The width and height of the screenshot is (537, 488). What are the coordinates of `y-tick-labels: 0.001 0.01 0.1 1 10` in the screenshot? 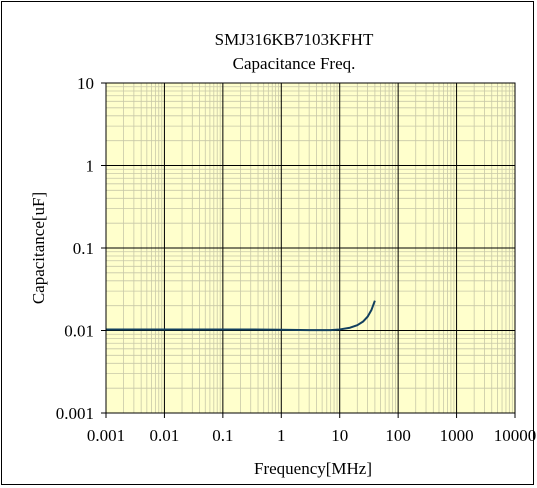 It's located at (75, 248).